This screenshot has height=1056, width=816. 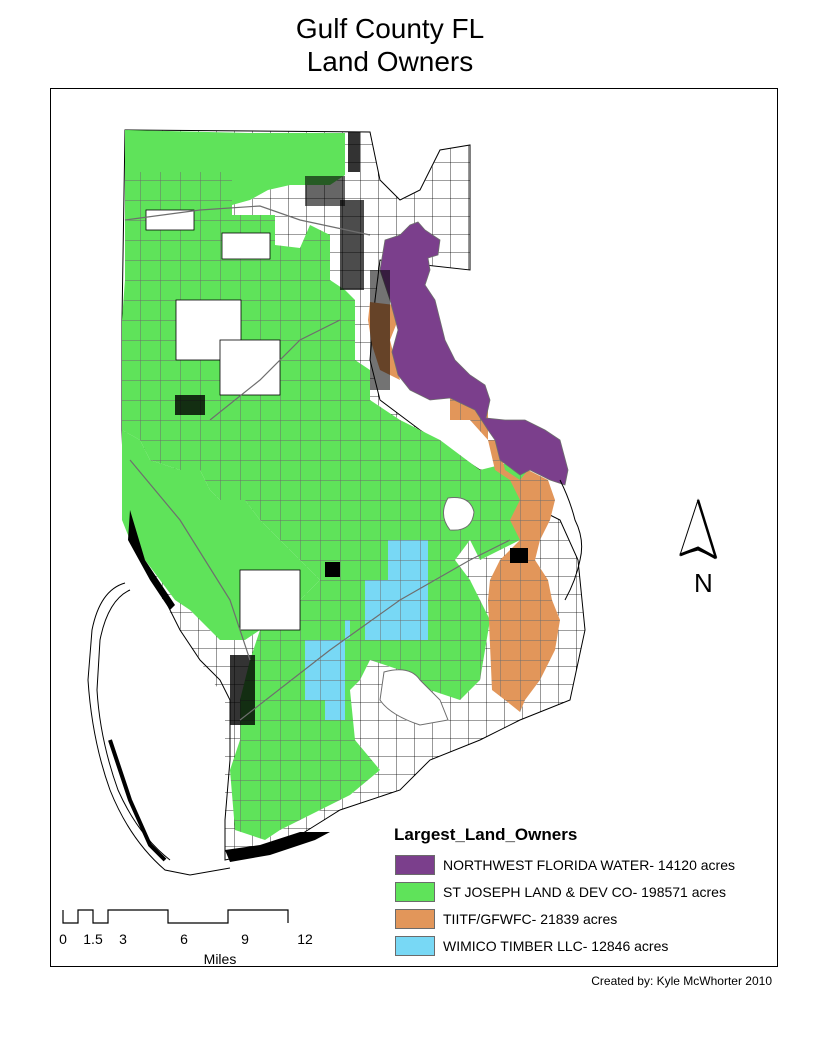 What do you see at coordinates (366, 630) in the screenshot?
I see `wimico-timber-parcels` at bounding box center [366, 630].